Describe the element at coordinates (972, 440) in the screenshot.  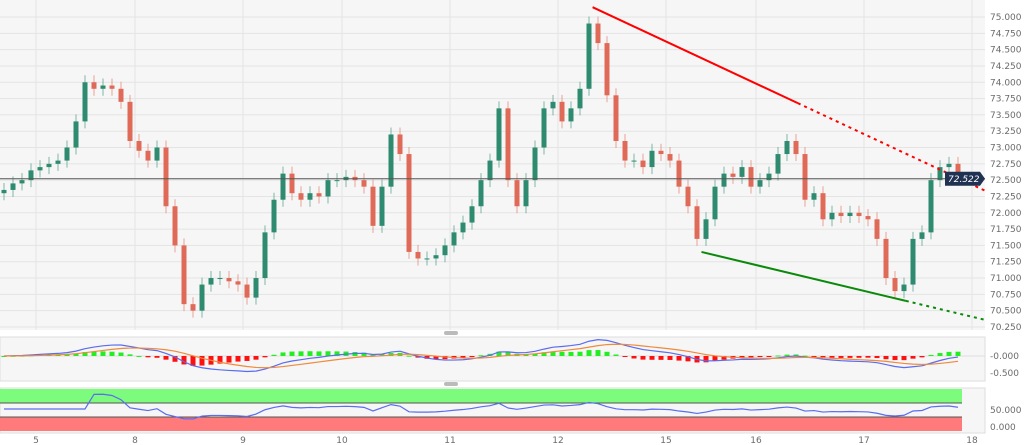
I see `x-tick-label: 18` at that location.